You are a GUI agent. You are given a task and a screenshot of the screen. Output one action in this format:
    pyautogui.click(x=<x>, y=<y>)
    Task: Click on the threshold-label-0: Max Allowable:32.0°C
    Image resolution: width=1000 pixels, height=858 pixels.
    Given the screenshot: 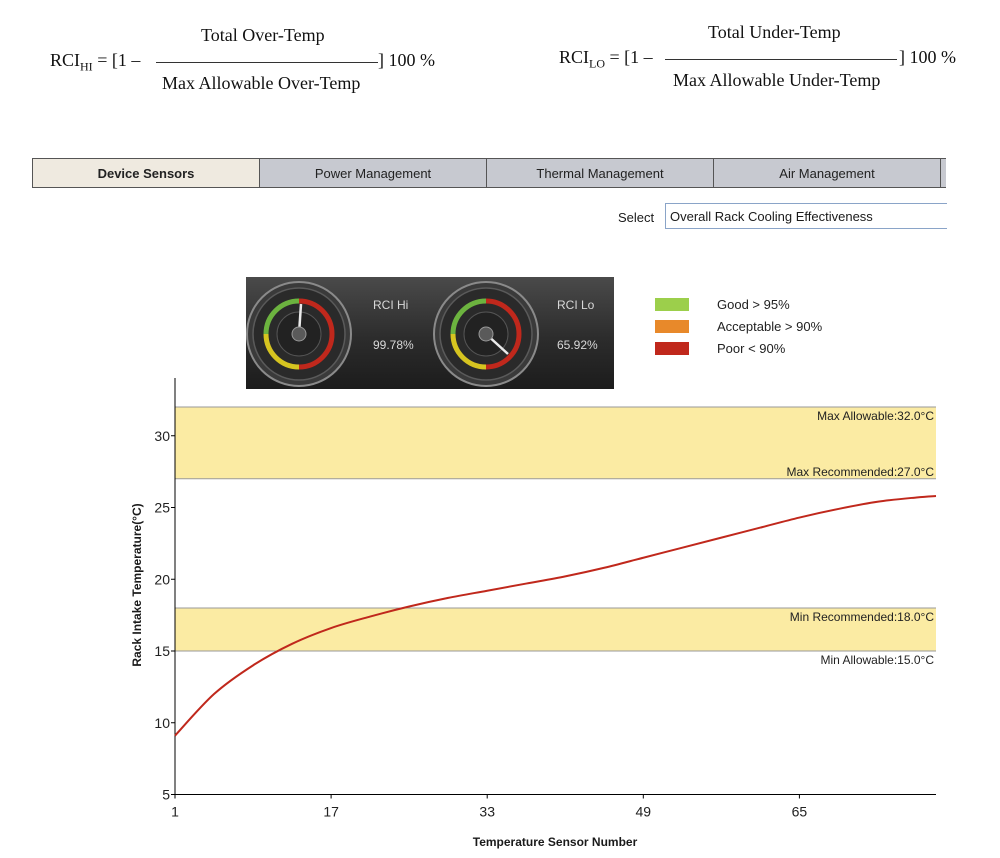 What is the action you would take?
    pyautogui.click(x=875, y=416)
    